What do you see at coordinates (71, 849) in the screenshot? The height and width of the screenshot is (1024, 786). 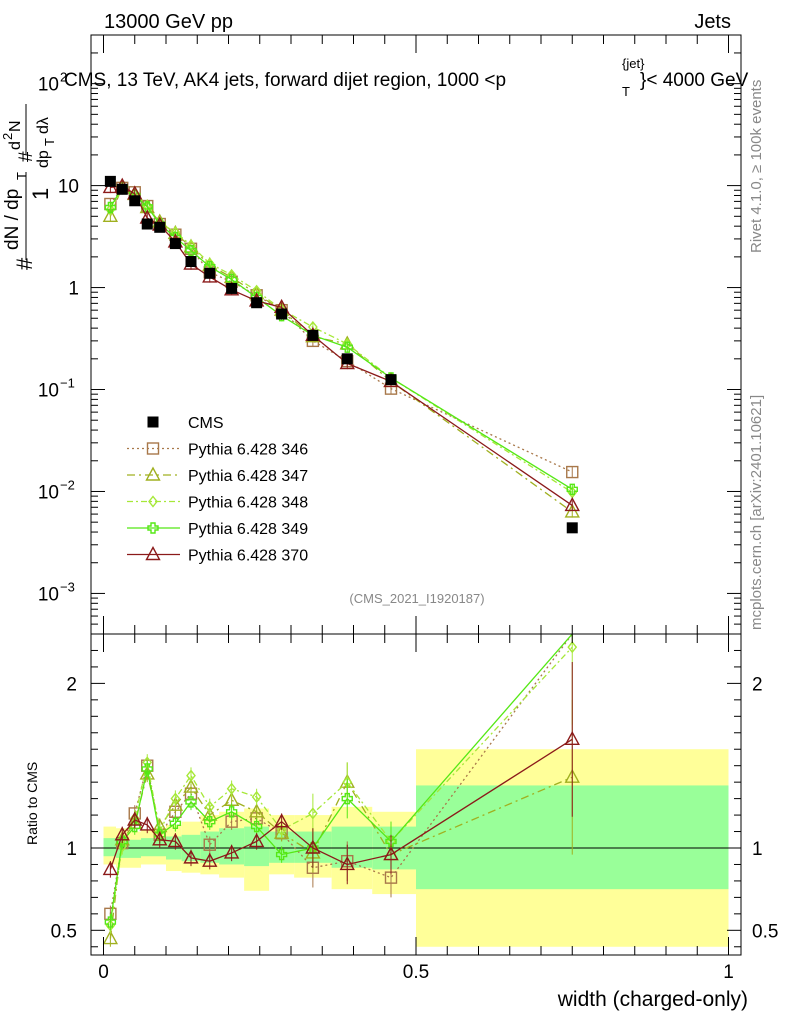 I see `ratio-y-tick-label-left: 1` at bounding box center [71, 849].